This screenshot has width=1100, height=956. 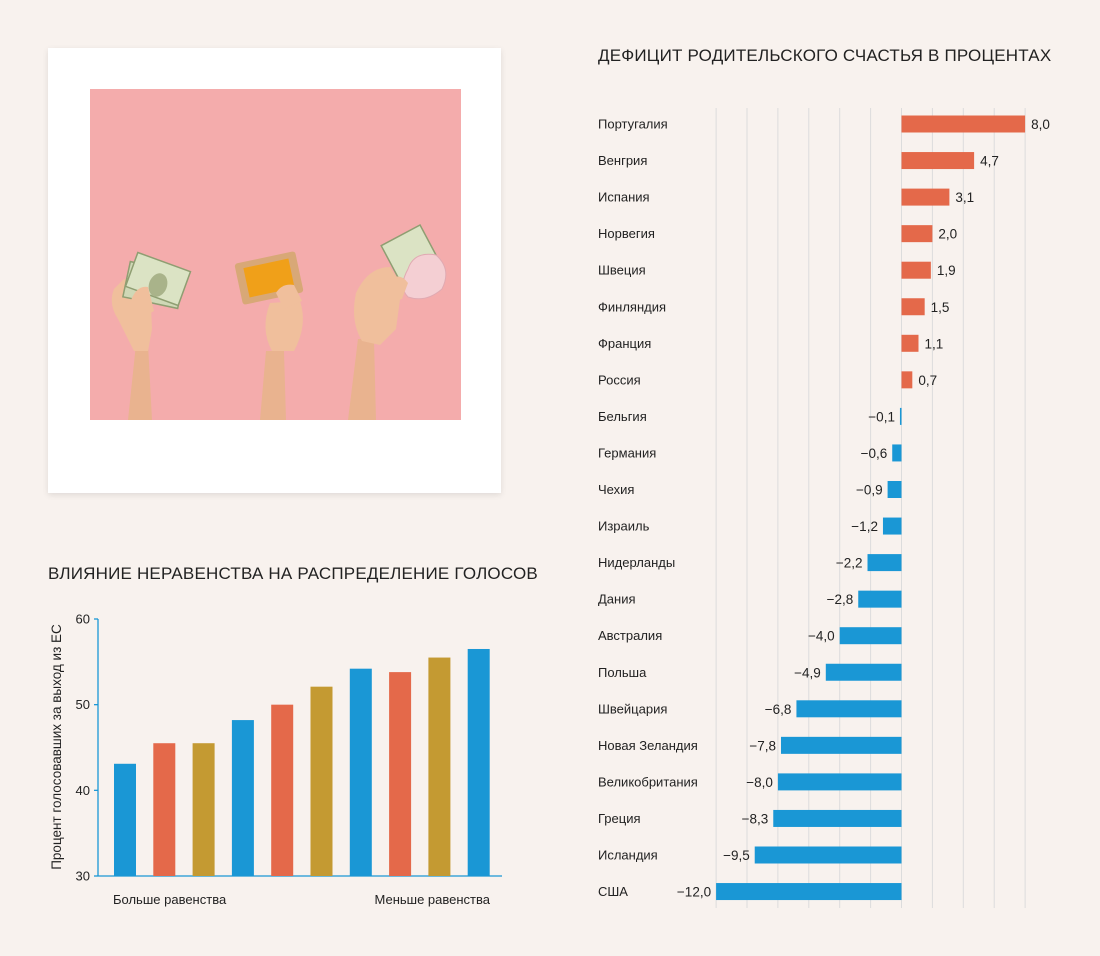 I want to click on value-label: 1,5, so click(x=940, y=307).